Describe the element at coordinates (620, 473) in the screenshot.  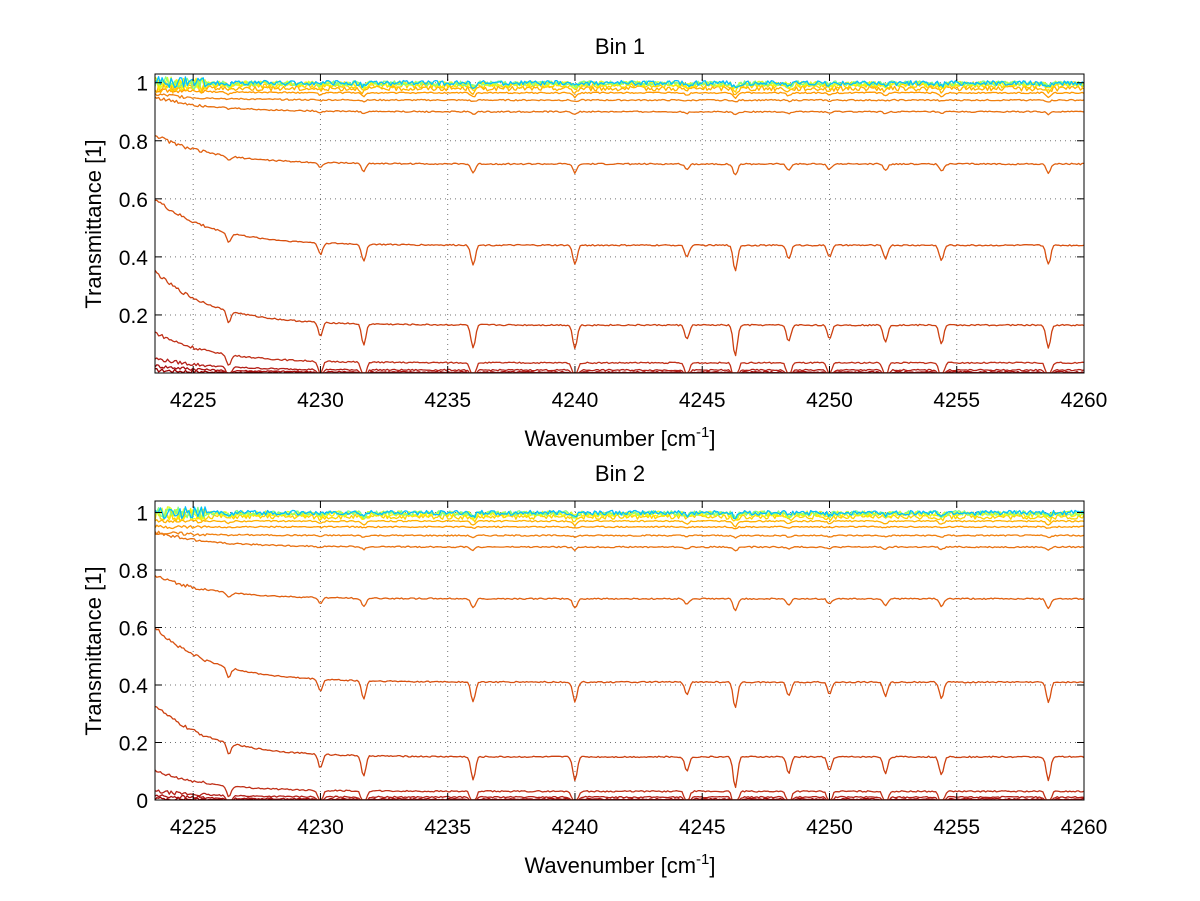
I see `chart-title: Bin 2` at that location.